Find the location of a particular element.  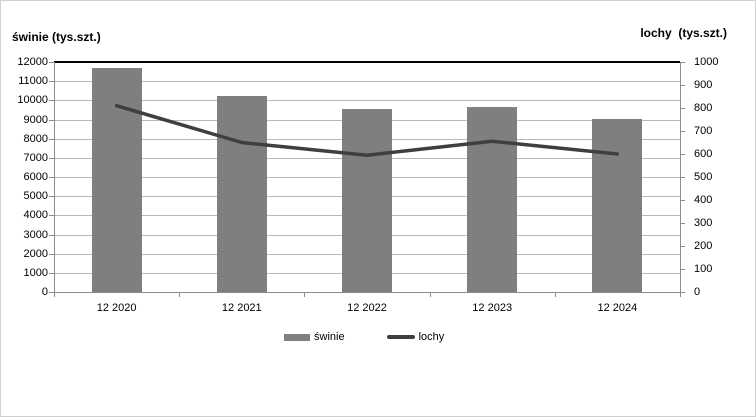

left-axis-tick-label: 2000 is located at coordinates (35, 253).